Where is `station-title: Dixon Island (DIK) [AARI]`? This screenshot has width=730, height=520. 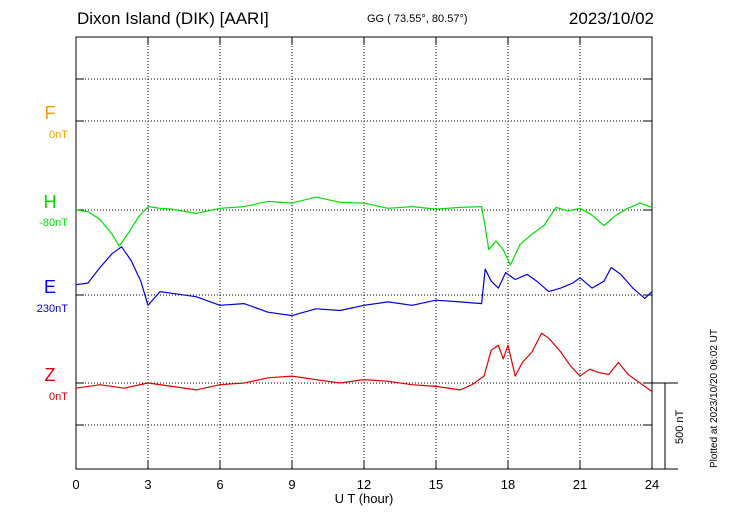
station-title: Dixon Island (DIK) [AARI] is located at coordinates (173, 18).